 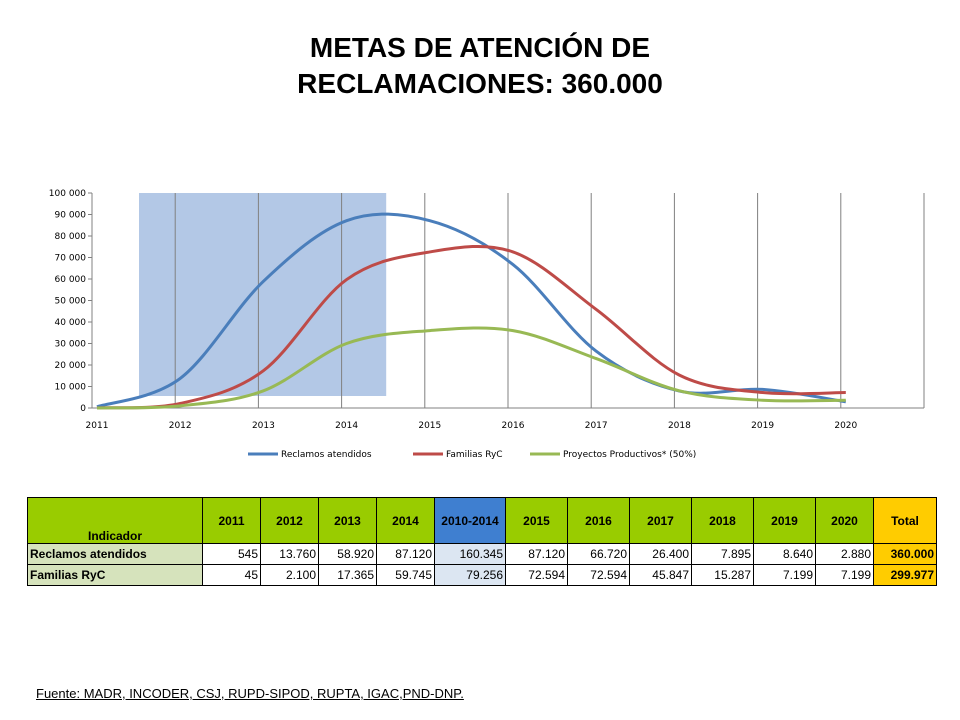 What do you see at coordinates (405, 575) in the screenshot?
I see `table-cell: 59.745` at bounding box center [405, 575].